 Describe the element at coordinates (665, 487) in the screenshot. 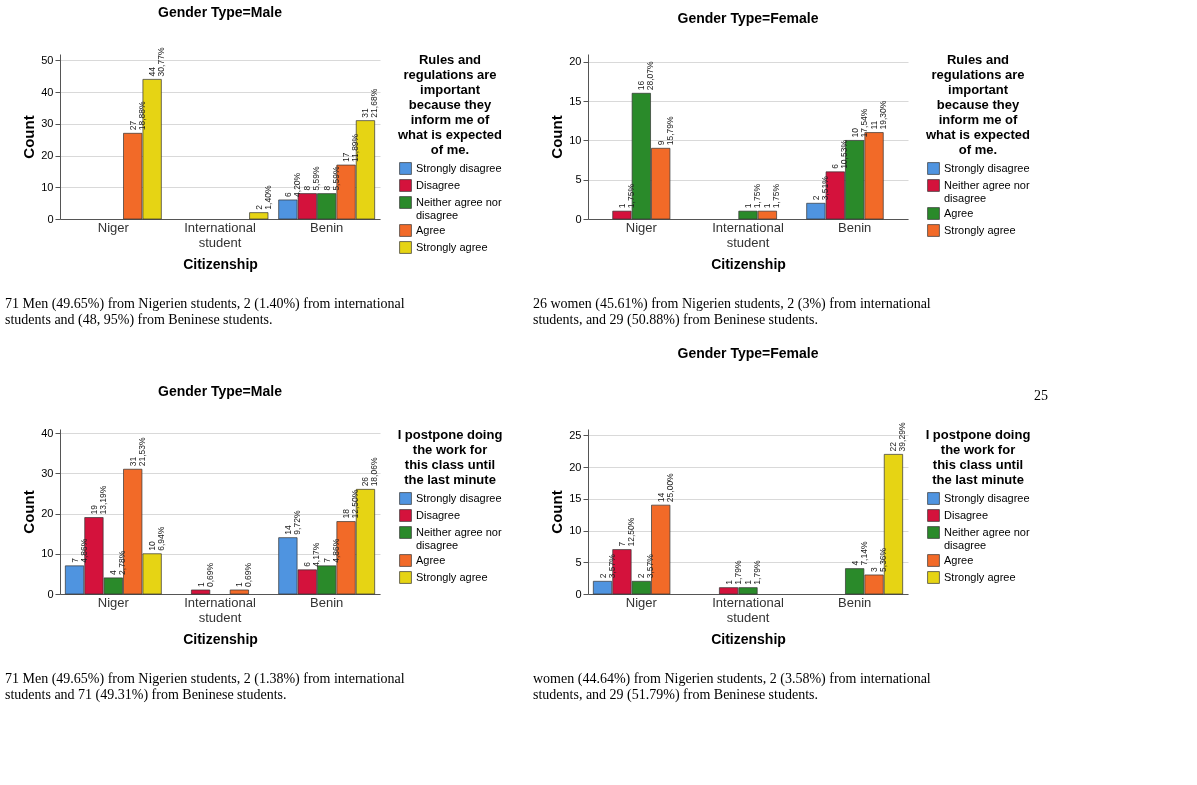

I see `data-label: 14 25,00%` at that location.